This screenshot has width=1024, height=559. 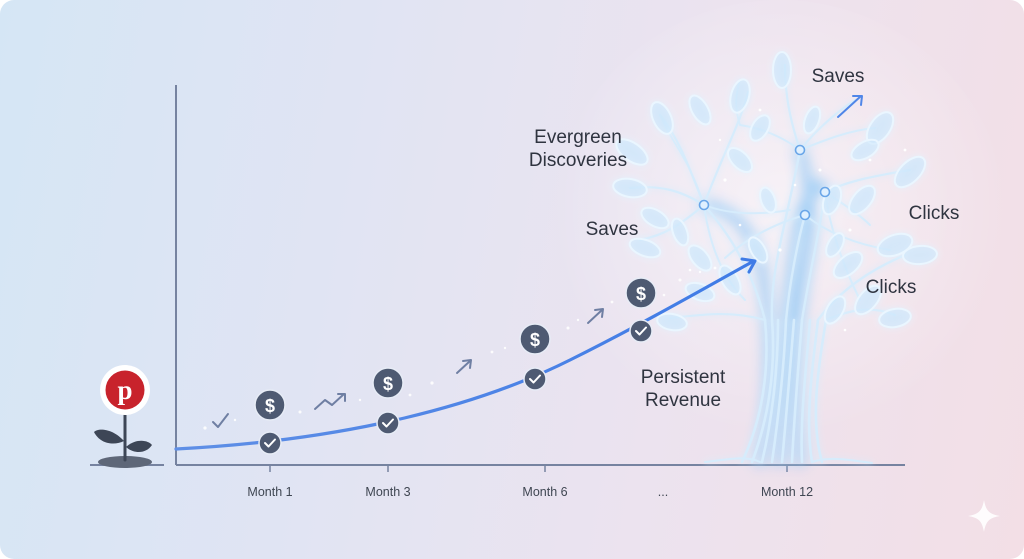 I want to click on x-tick-label-month-12: Month 12, so click(x=787, y=492).